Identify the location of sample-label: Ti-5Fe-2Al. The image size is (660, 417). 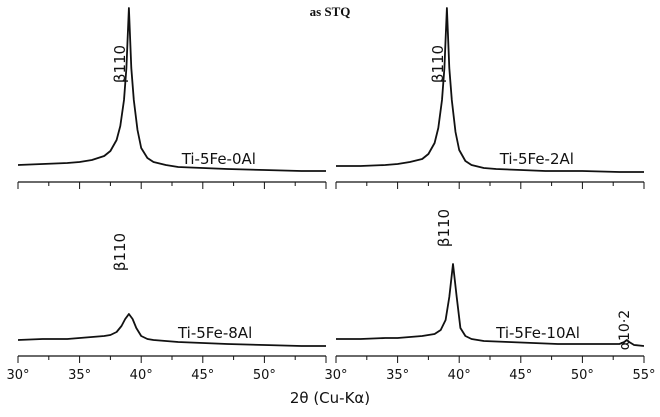
(536, 159).